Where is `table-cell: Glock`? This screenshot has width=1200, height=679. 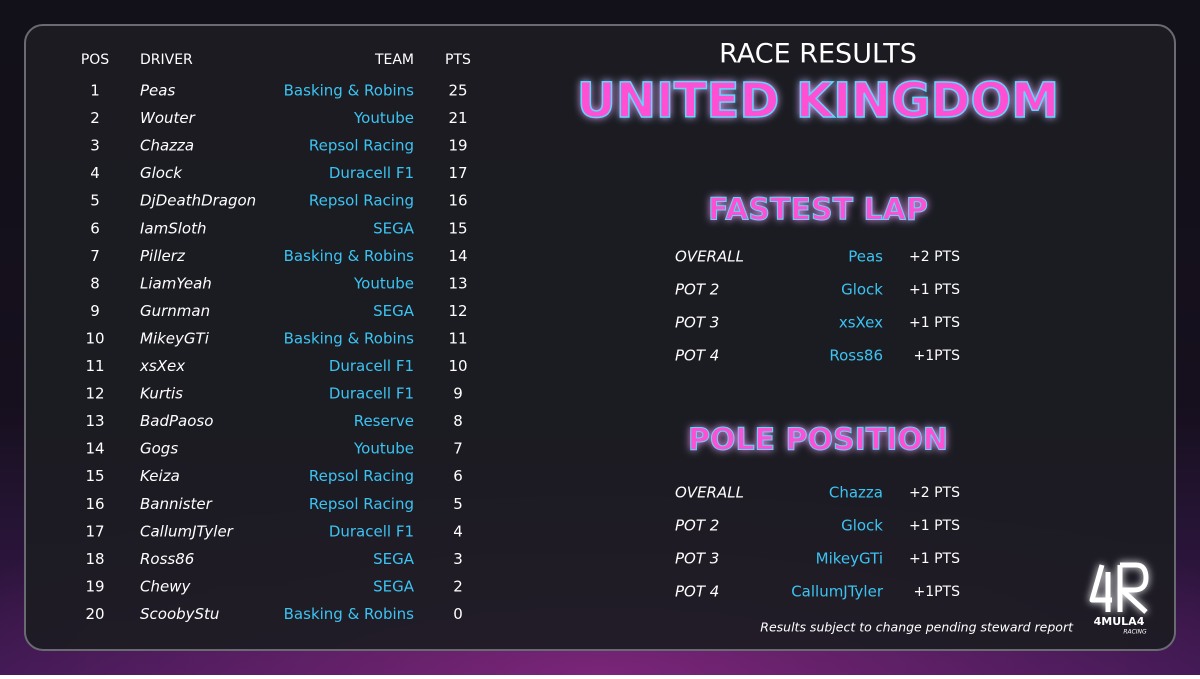
table-cell: Glock is located at coordinates (161, 173).